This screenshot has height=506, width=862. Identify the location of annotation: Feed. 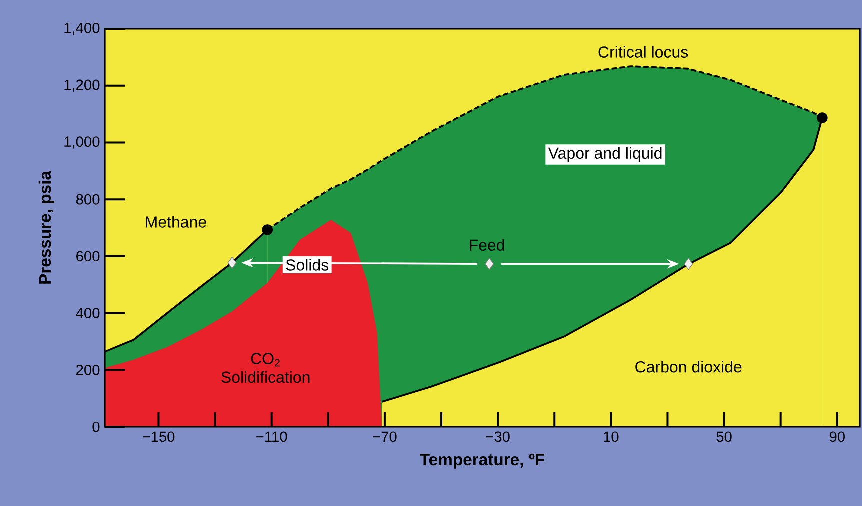
(487, 245).